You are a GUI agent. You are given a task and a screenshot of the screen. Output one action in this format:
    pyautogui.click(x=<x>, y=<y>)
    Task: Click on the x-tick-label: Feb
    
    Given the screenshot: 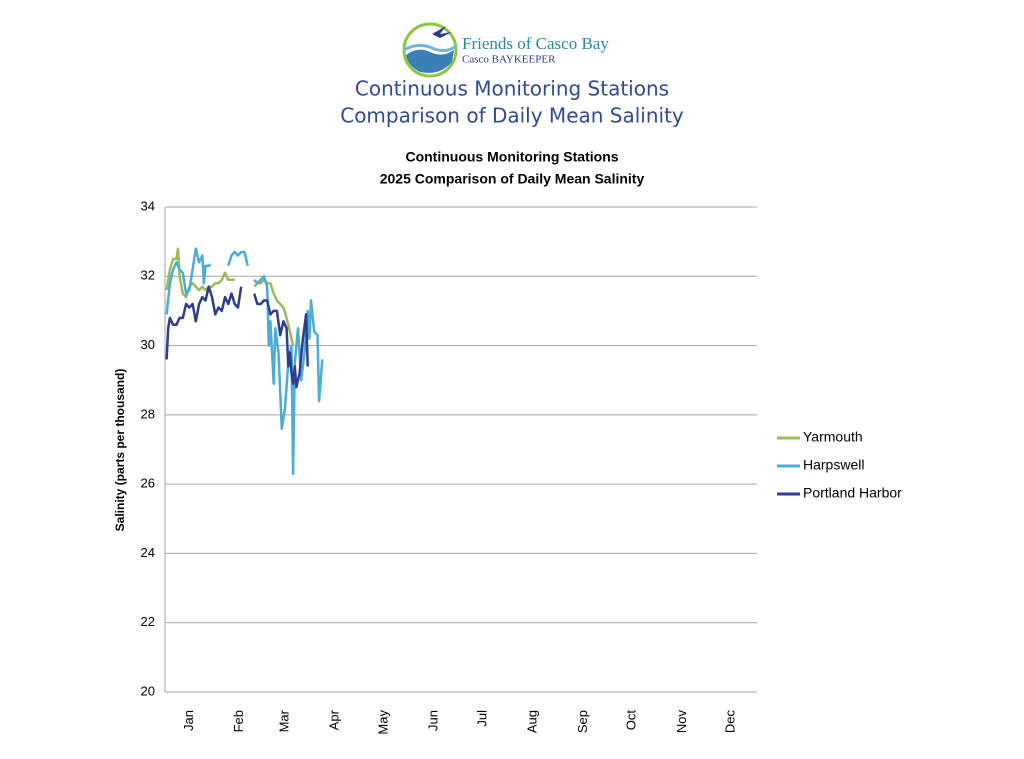 What is the action you would take?
    pyautogui.click(x=238, y=721)
    